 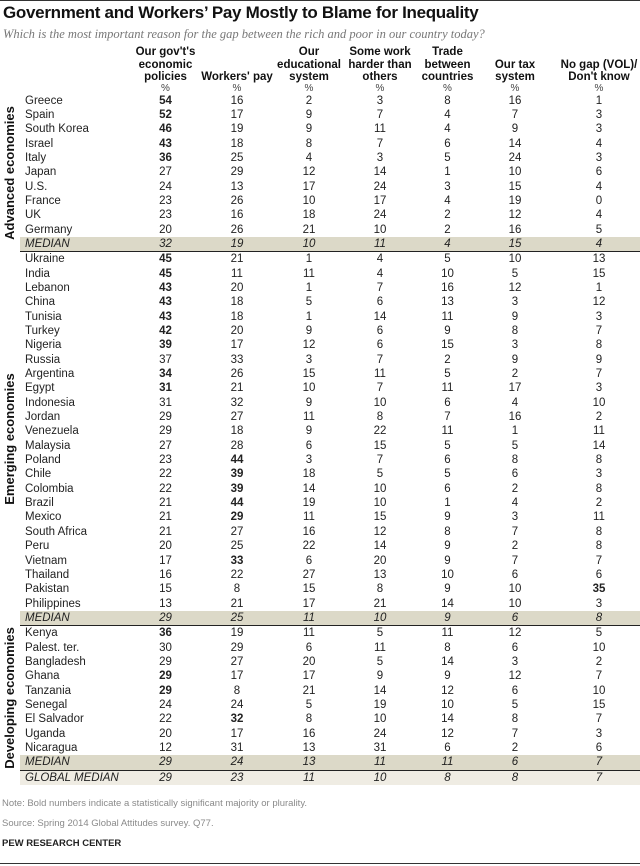 I want to click on table-row: Mexico 21 29 11 15 9 3 11, so click(x=320, y=517).